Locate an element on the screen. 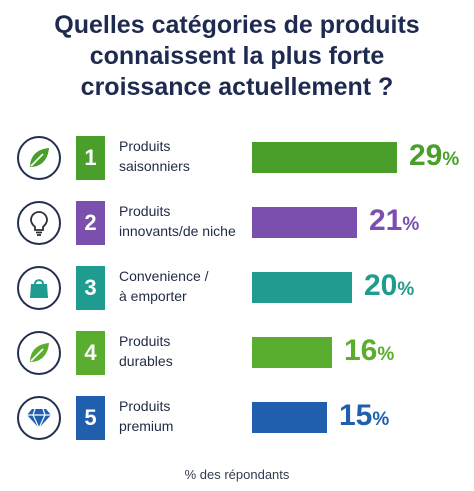 This screenshot has width=474, height=491. rank-badge: 4 is located at coordinates (90, 353).